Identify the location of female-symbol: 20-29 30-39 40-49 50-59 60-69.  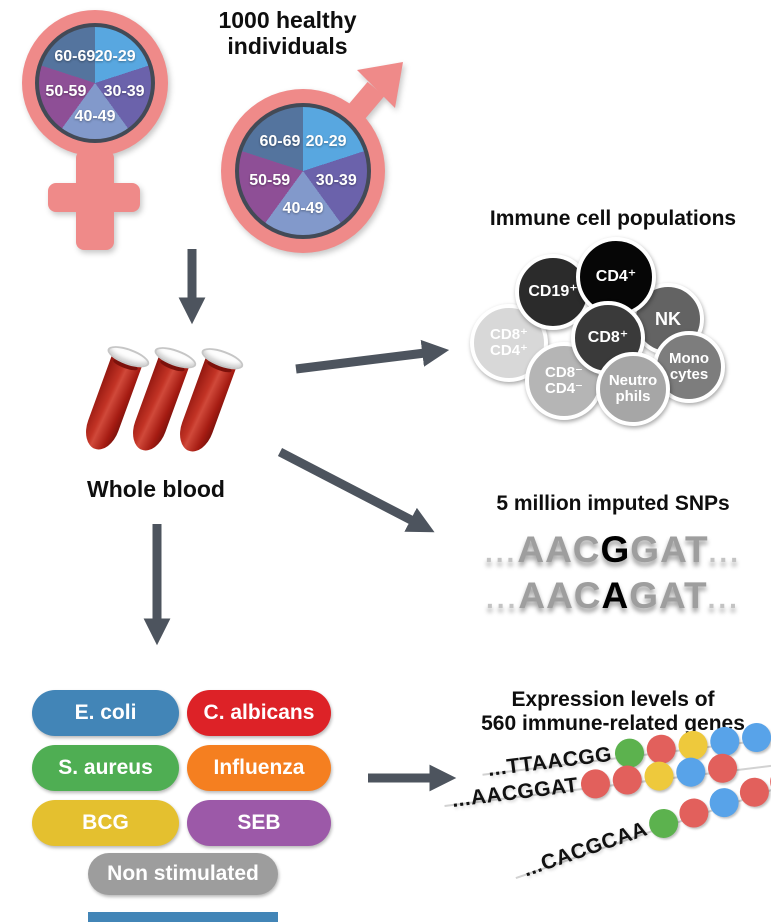
(97, 132).